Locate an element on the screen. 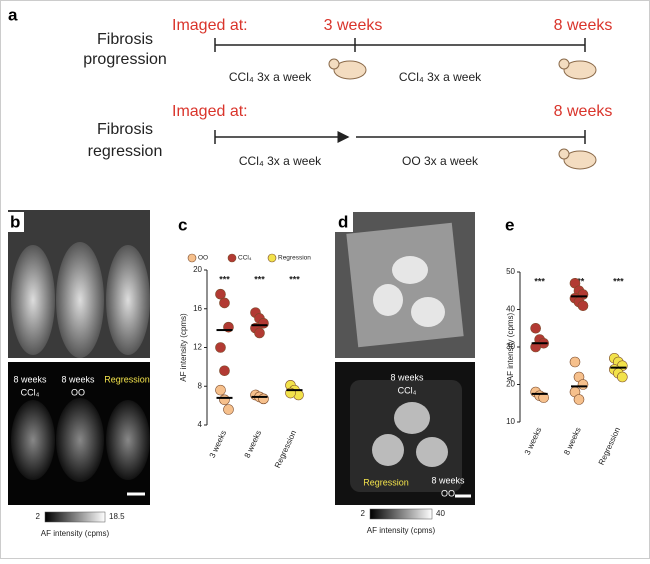  panel-label: c is located at coordinates (182, 224).